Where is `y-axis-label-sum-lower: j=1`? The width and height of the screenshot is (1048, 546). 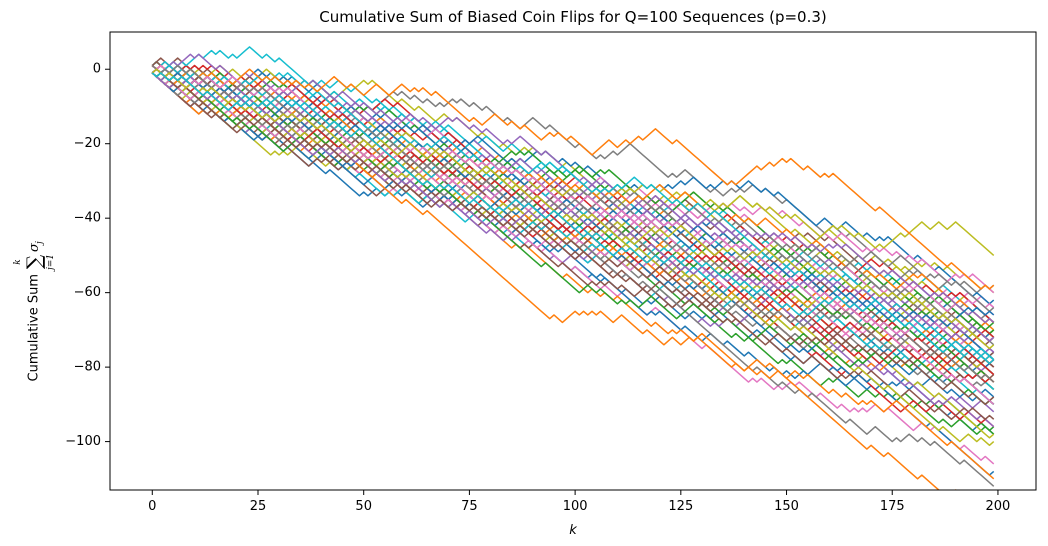 y-axis-label-sum-lower: j=1 is located at coordinates (51, 263).